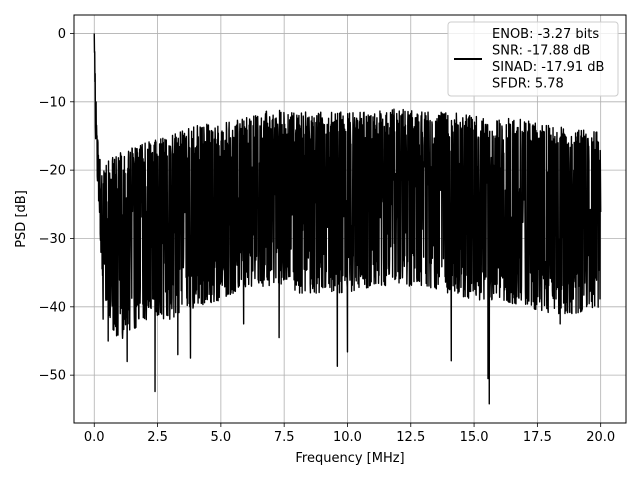  I want to click on x-tick-label: 20.0, so click(600, 437).